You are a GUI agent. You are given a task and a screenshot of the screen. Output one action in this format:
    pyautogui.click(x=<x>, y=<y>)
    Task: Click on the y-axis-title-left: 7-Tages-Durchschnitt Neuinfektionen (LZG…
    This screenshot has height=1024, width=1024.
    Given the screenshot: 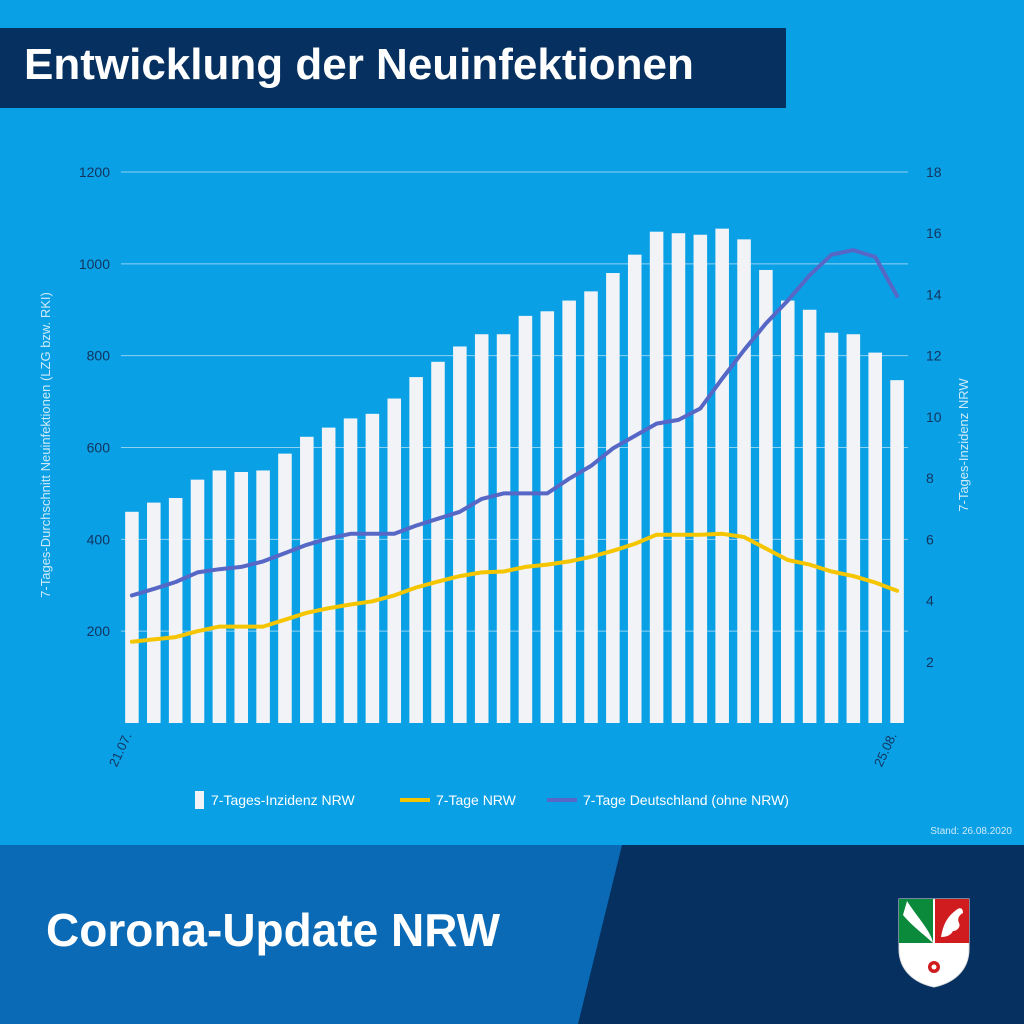 What is the action you would take?
    pyautogui.click(x=45, y=445)
    